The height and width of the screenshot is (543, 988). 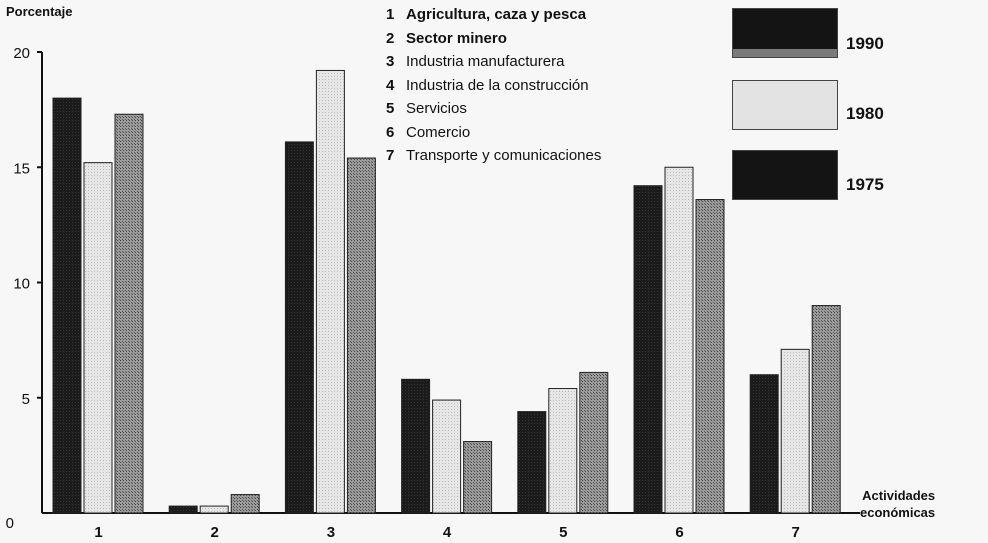 What do you see at coordinates (390, 155) in the screenshot?
I see `category-legend-number: 7` at bounding box center [390, 155].